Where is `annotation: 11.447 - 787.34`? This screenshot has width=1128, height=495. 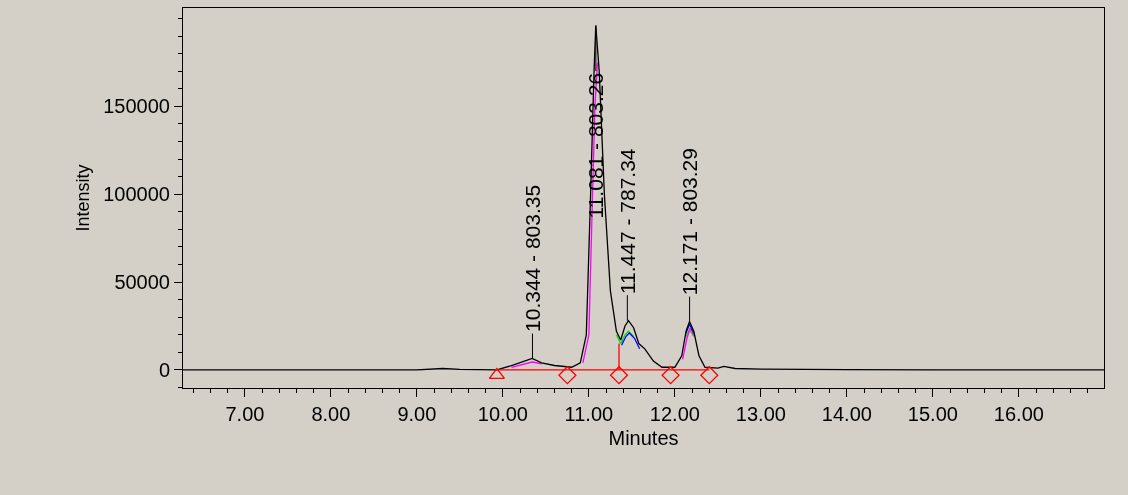
annotation: 11.447 - 787.34 is located at coordinates (627, 221).